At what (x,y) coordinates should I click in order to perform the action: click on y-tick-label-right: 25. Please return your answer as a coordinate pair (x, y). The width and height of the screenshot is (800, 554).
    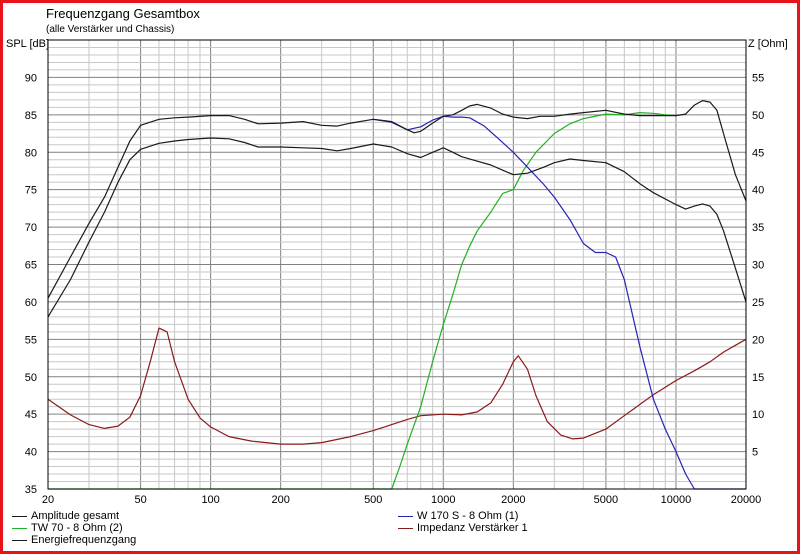
    Looking at the image, I should click on (758, 303).